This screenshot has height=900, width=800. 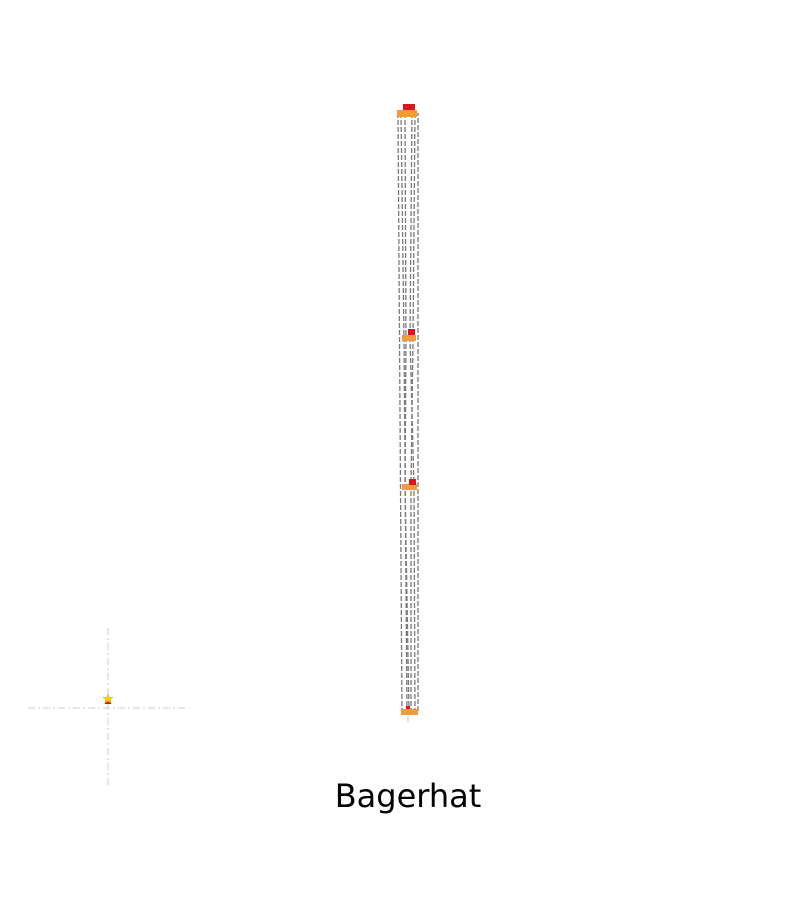 I want to click on route-loop-middle, so click(x=407, y=412).